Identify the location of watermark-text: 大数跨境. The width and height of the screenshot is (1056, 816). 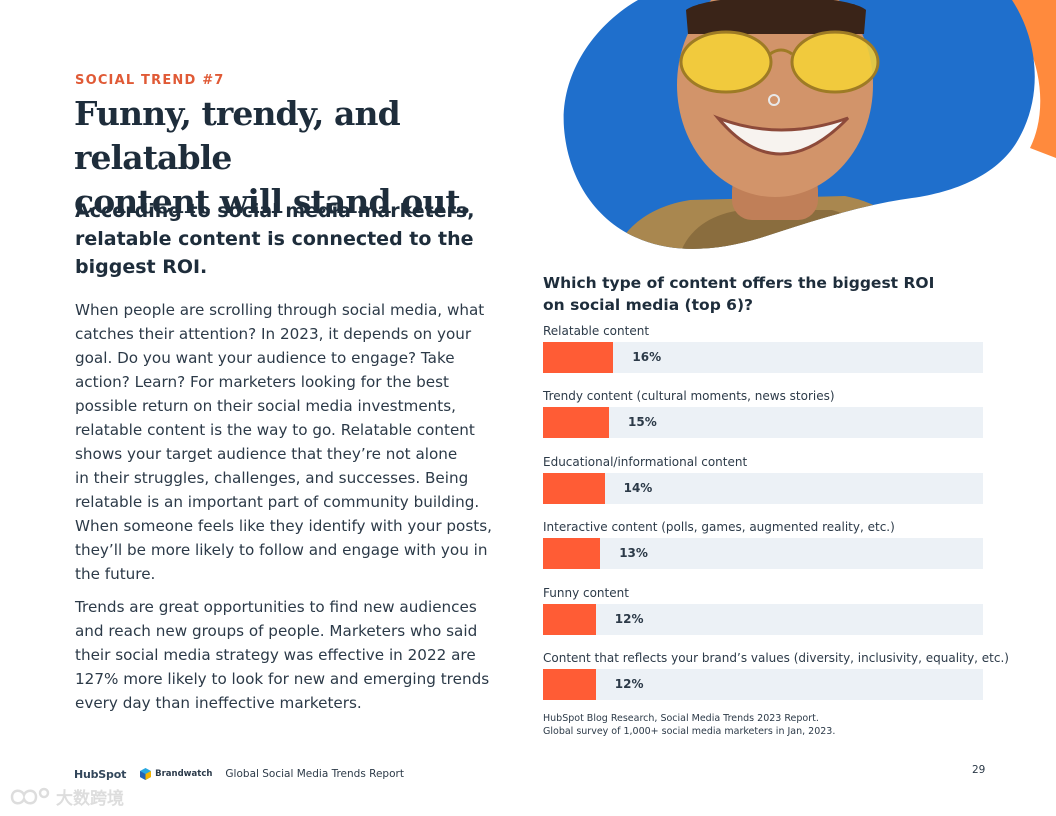
(90, 799).